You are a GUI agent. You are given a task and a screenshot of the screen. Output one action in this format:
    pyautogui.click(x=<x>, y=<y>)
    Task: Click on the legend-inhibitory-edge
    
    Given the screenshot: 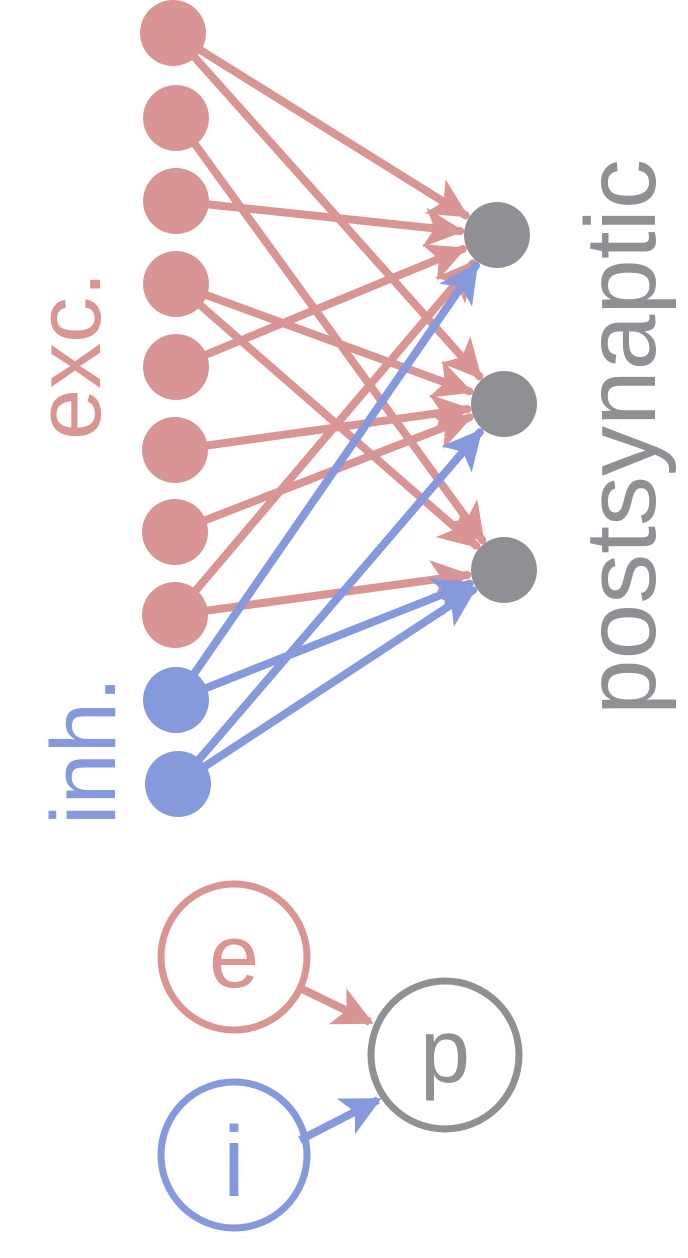 What is the action you would take?
    pyautogui.click(x=340, y=1120)
    